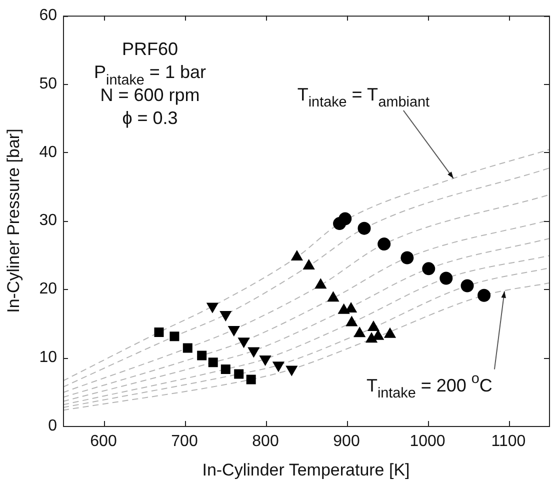 The width and height of the screenshot is (556, 485). Describe the element at coordinates (48, 221) in the screenshot. I see `y-tick-label: 30` at that location.